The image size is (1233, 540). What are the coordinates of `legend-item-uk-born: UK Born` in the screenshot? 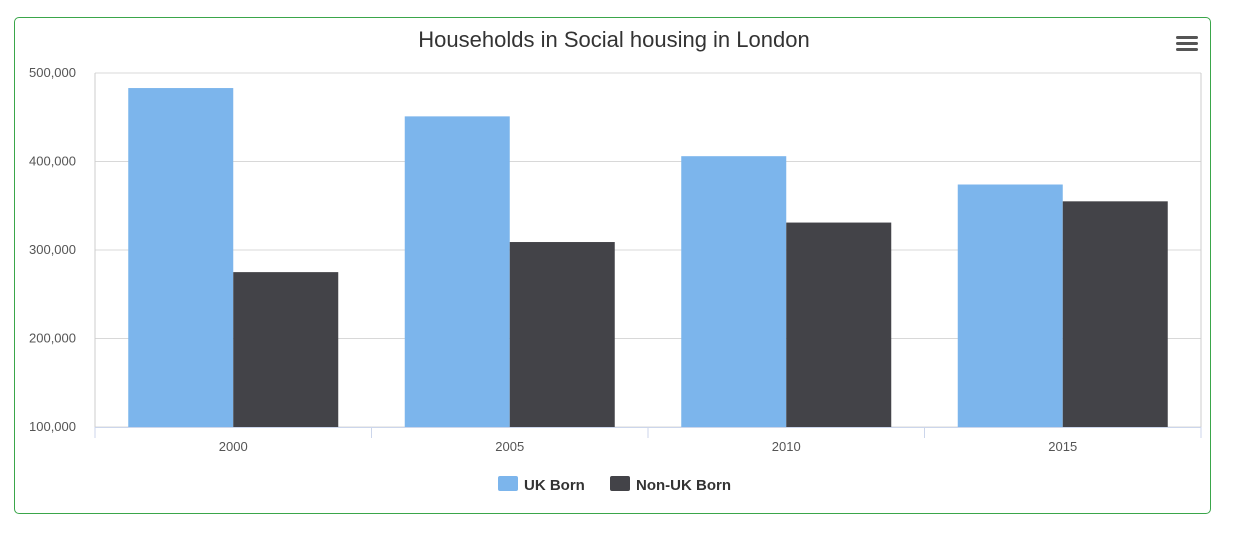 It's located at (541, 485).